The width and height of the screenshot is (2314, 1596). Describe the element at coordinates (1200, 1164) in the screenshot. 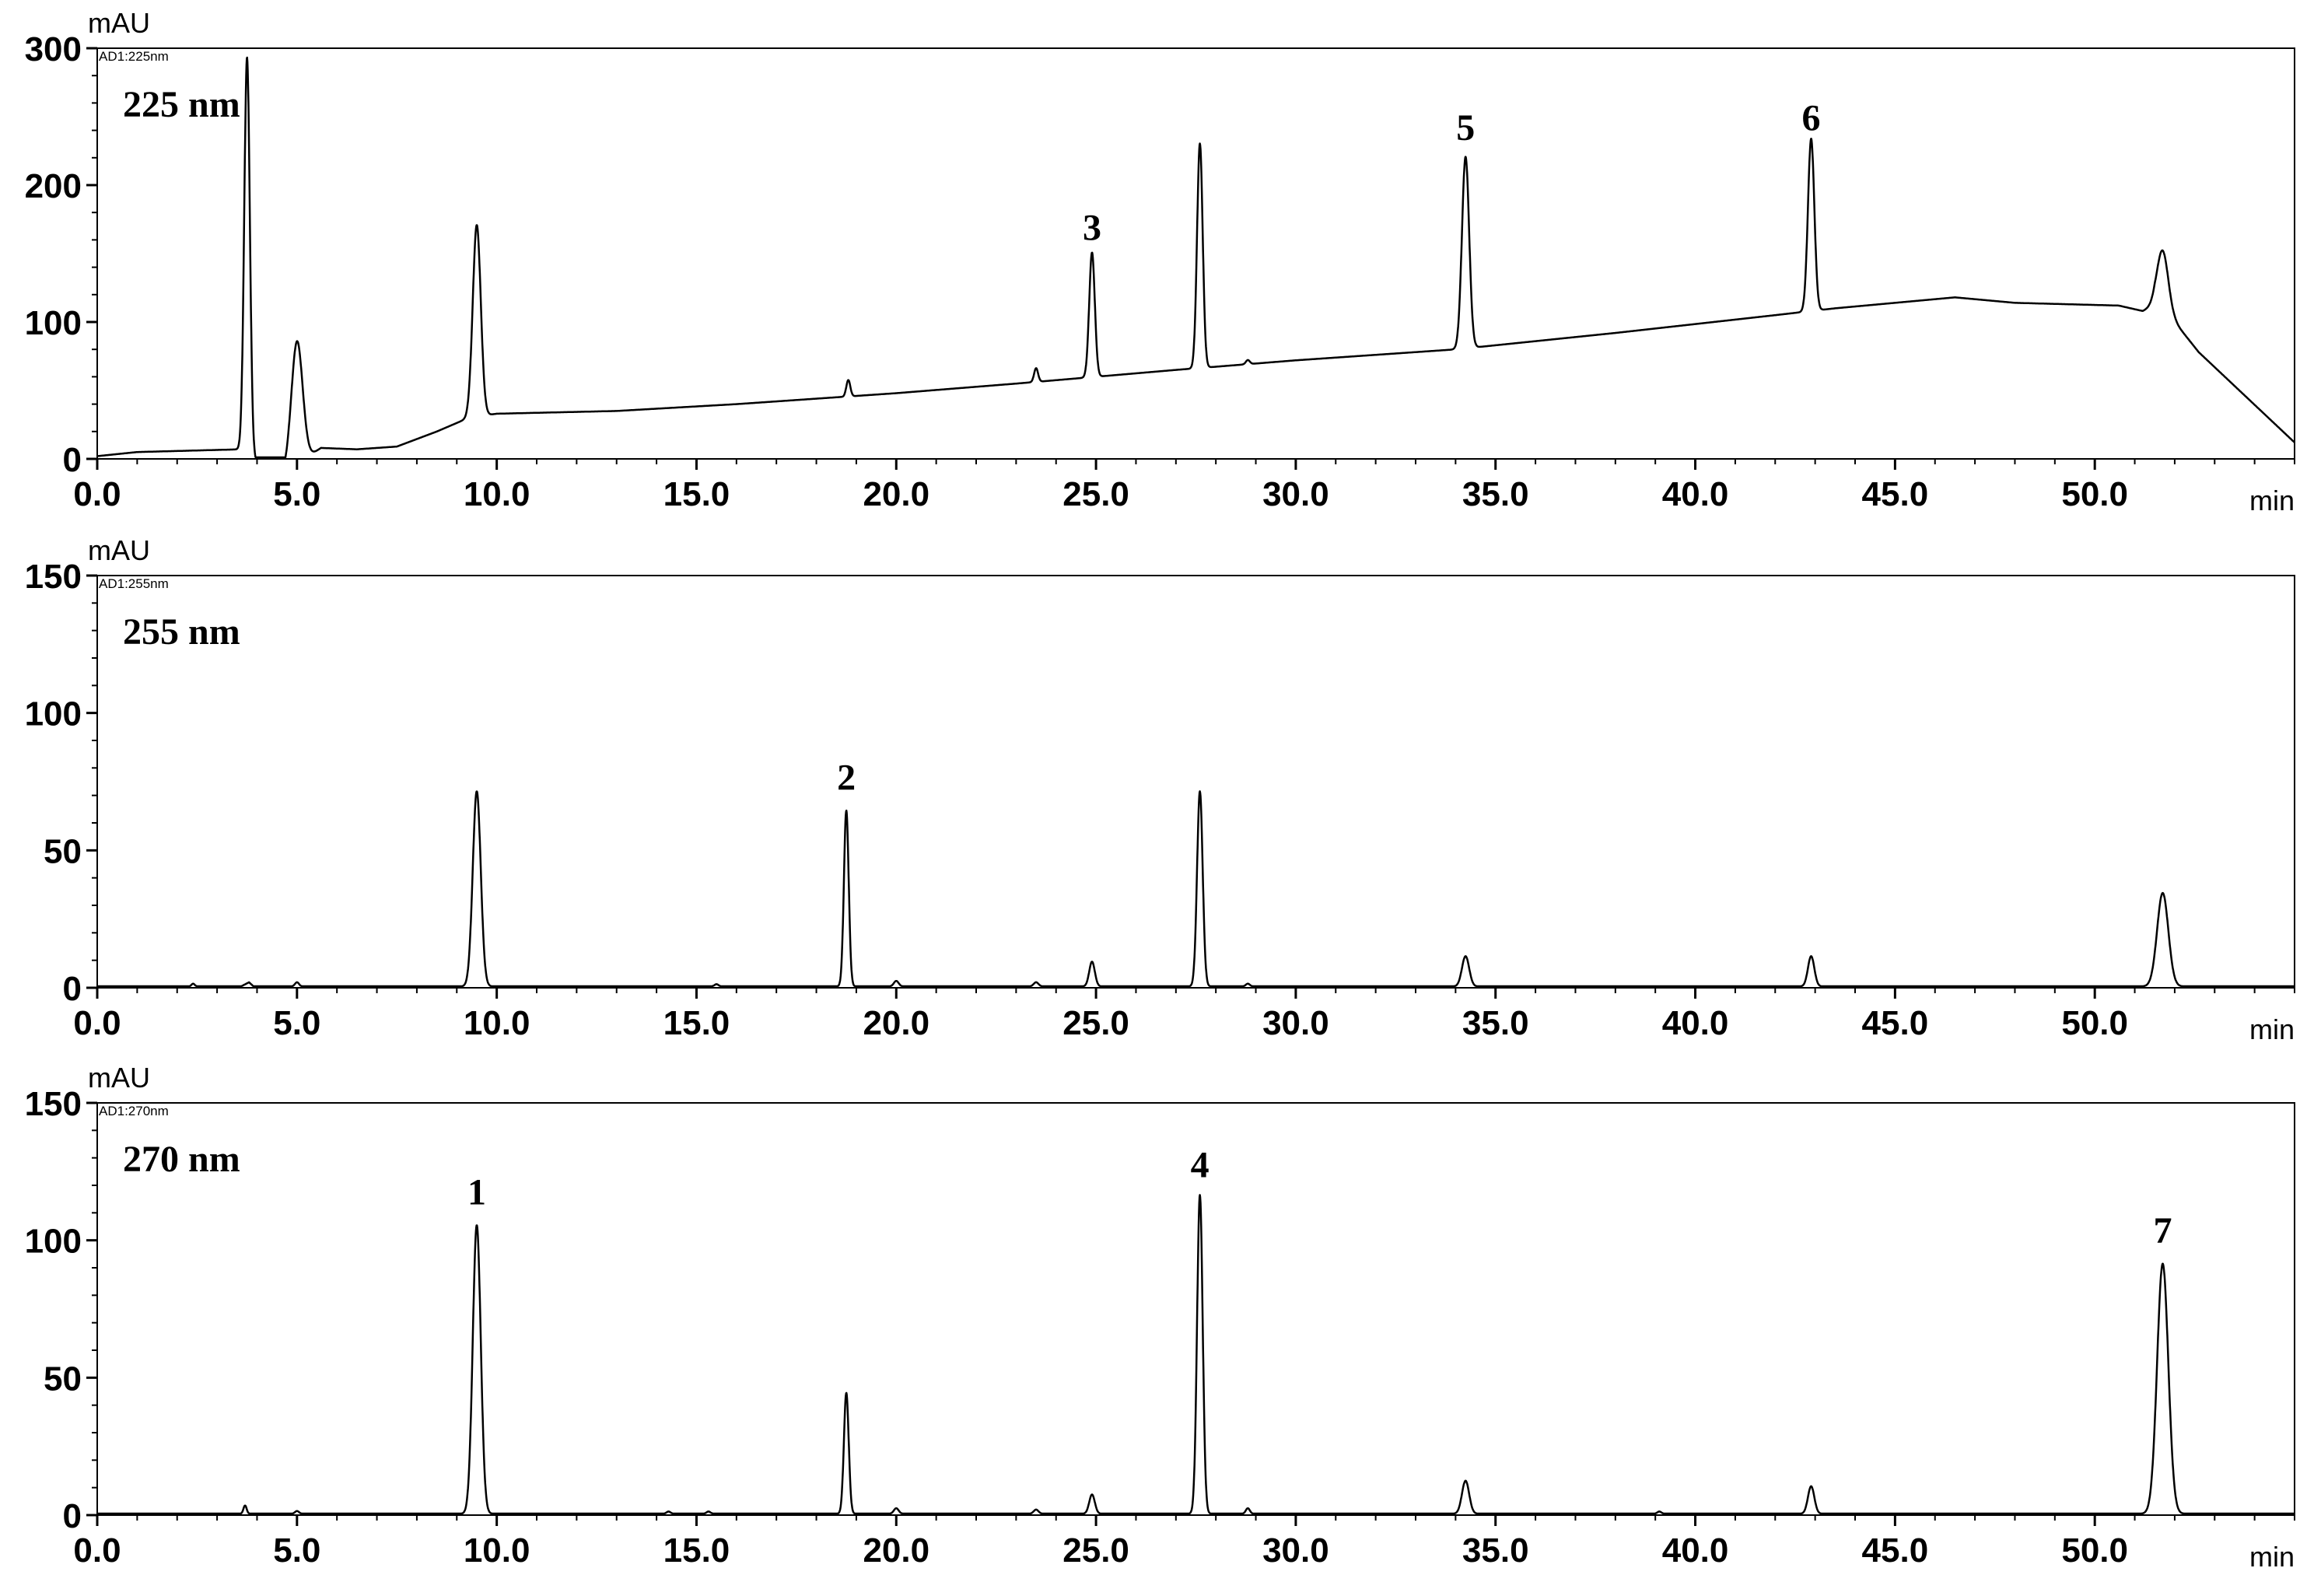

I see `peak-number-label: 4` at that location.